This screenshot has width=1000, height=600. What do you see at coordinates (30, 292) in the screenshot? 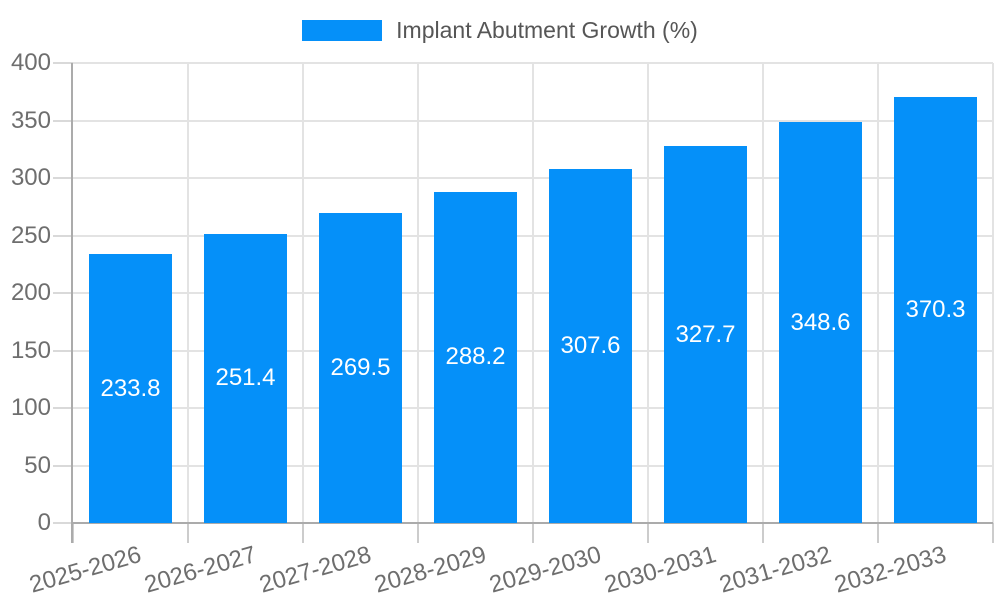
I see `y-tick-label: 200` at bounding box center [30, 292].